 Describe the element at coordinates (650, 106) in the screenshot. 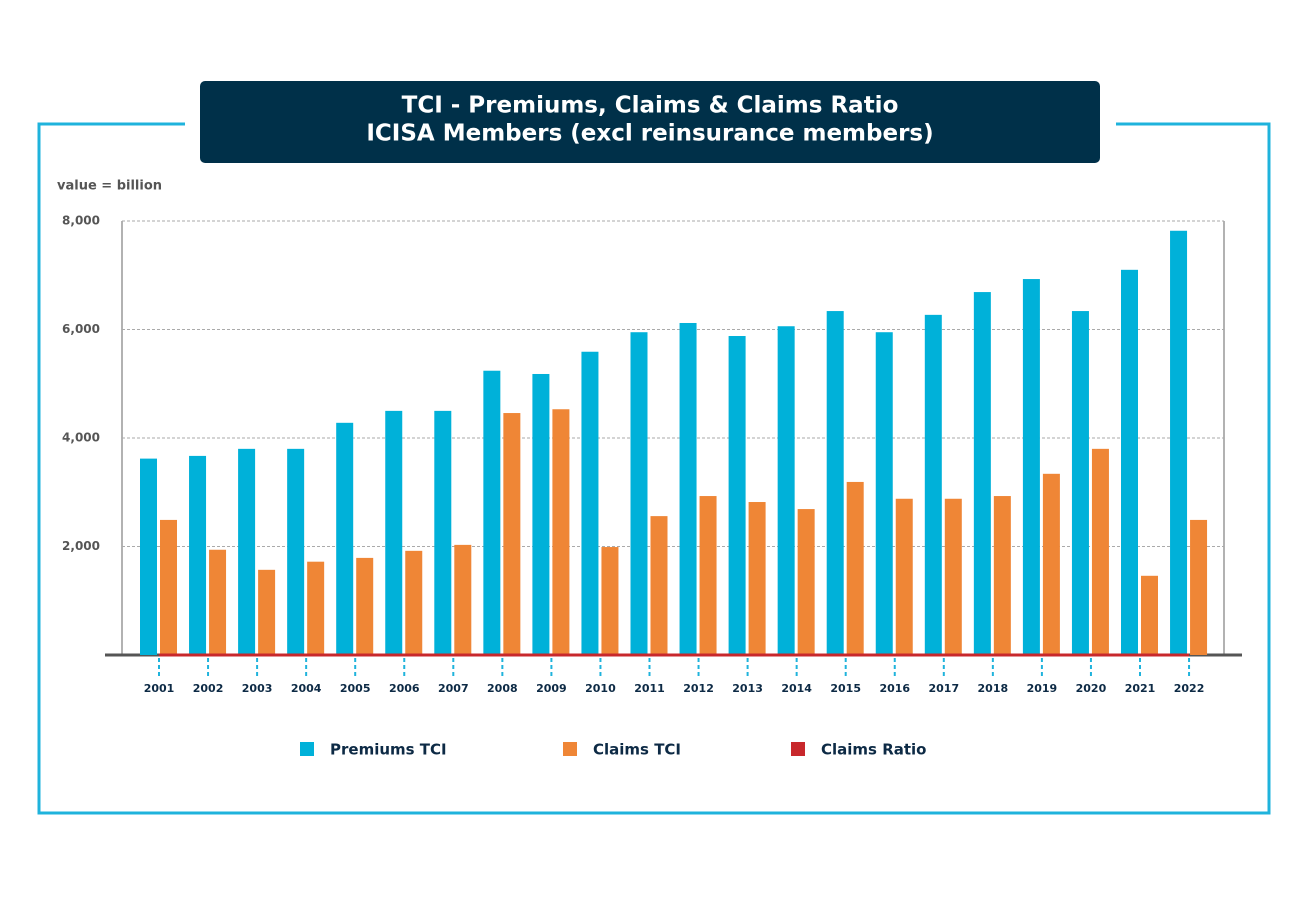

I see `chart-title: TCI - Premiums, Claims & Claims Ratio` at that location.